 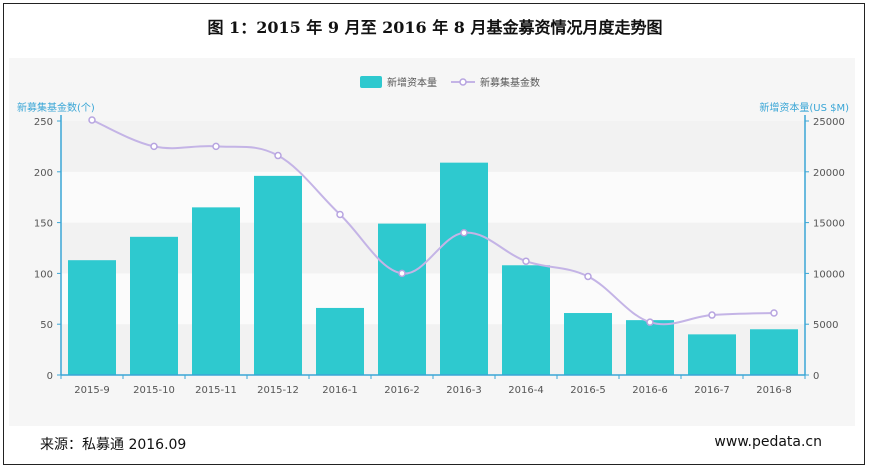 What do you see at coordinates (43, 173) in the screenshot?
I see `left-tick-label: 200` at bounding box center [43, 173].